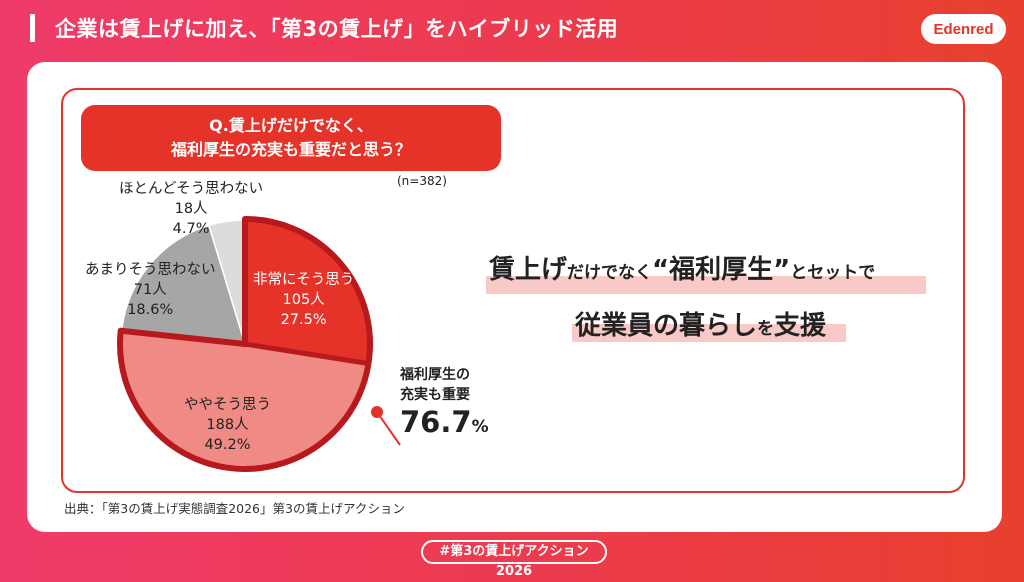  I want to click on source-note: 出典：「第3の賃上げ実態調査2026」第3の賃上げアクション, so click(234, 508).